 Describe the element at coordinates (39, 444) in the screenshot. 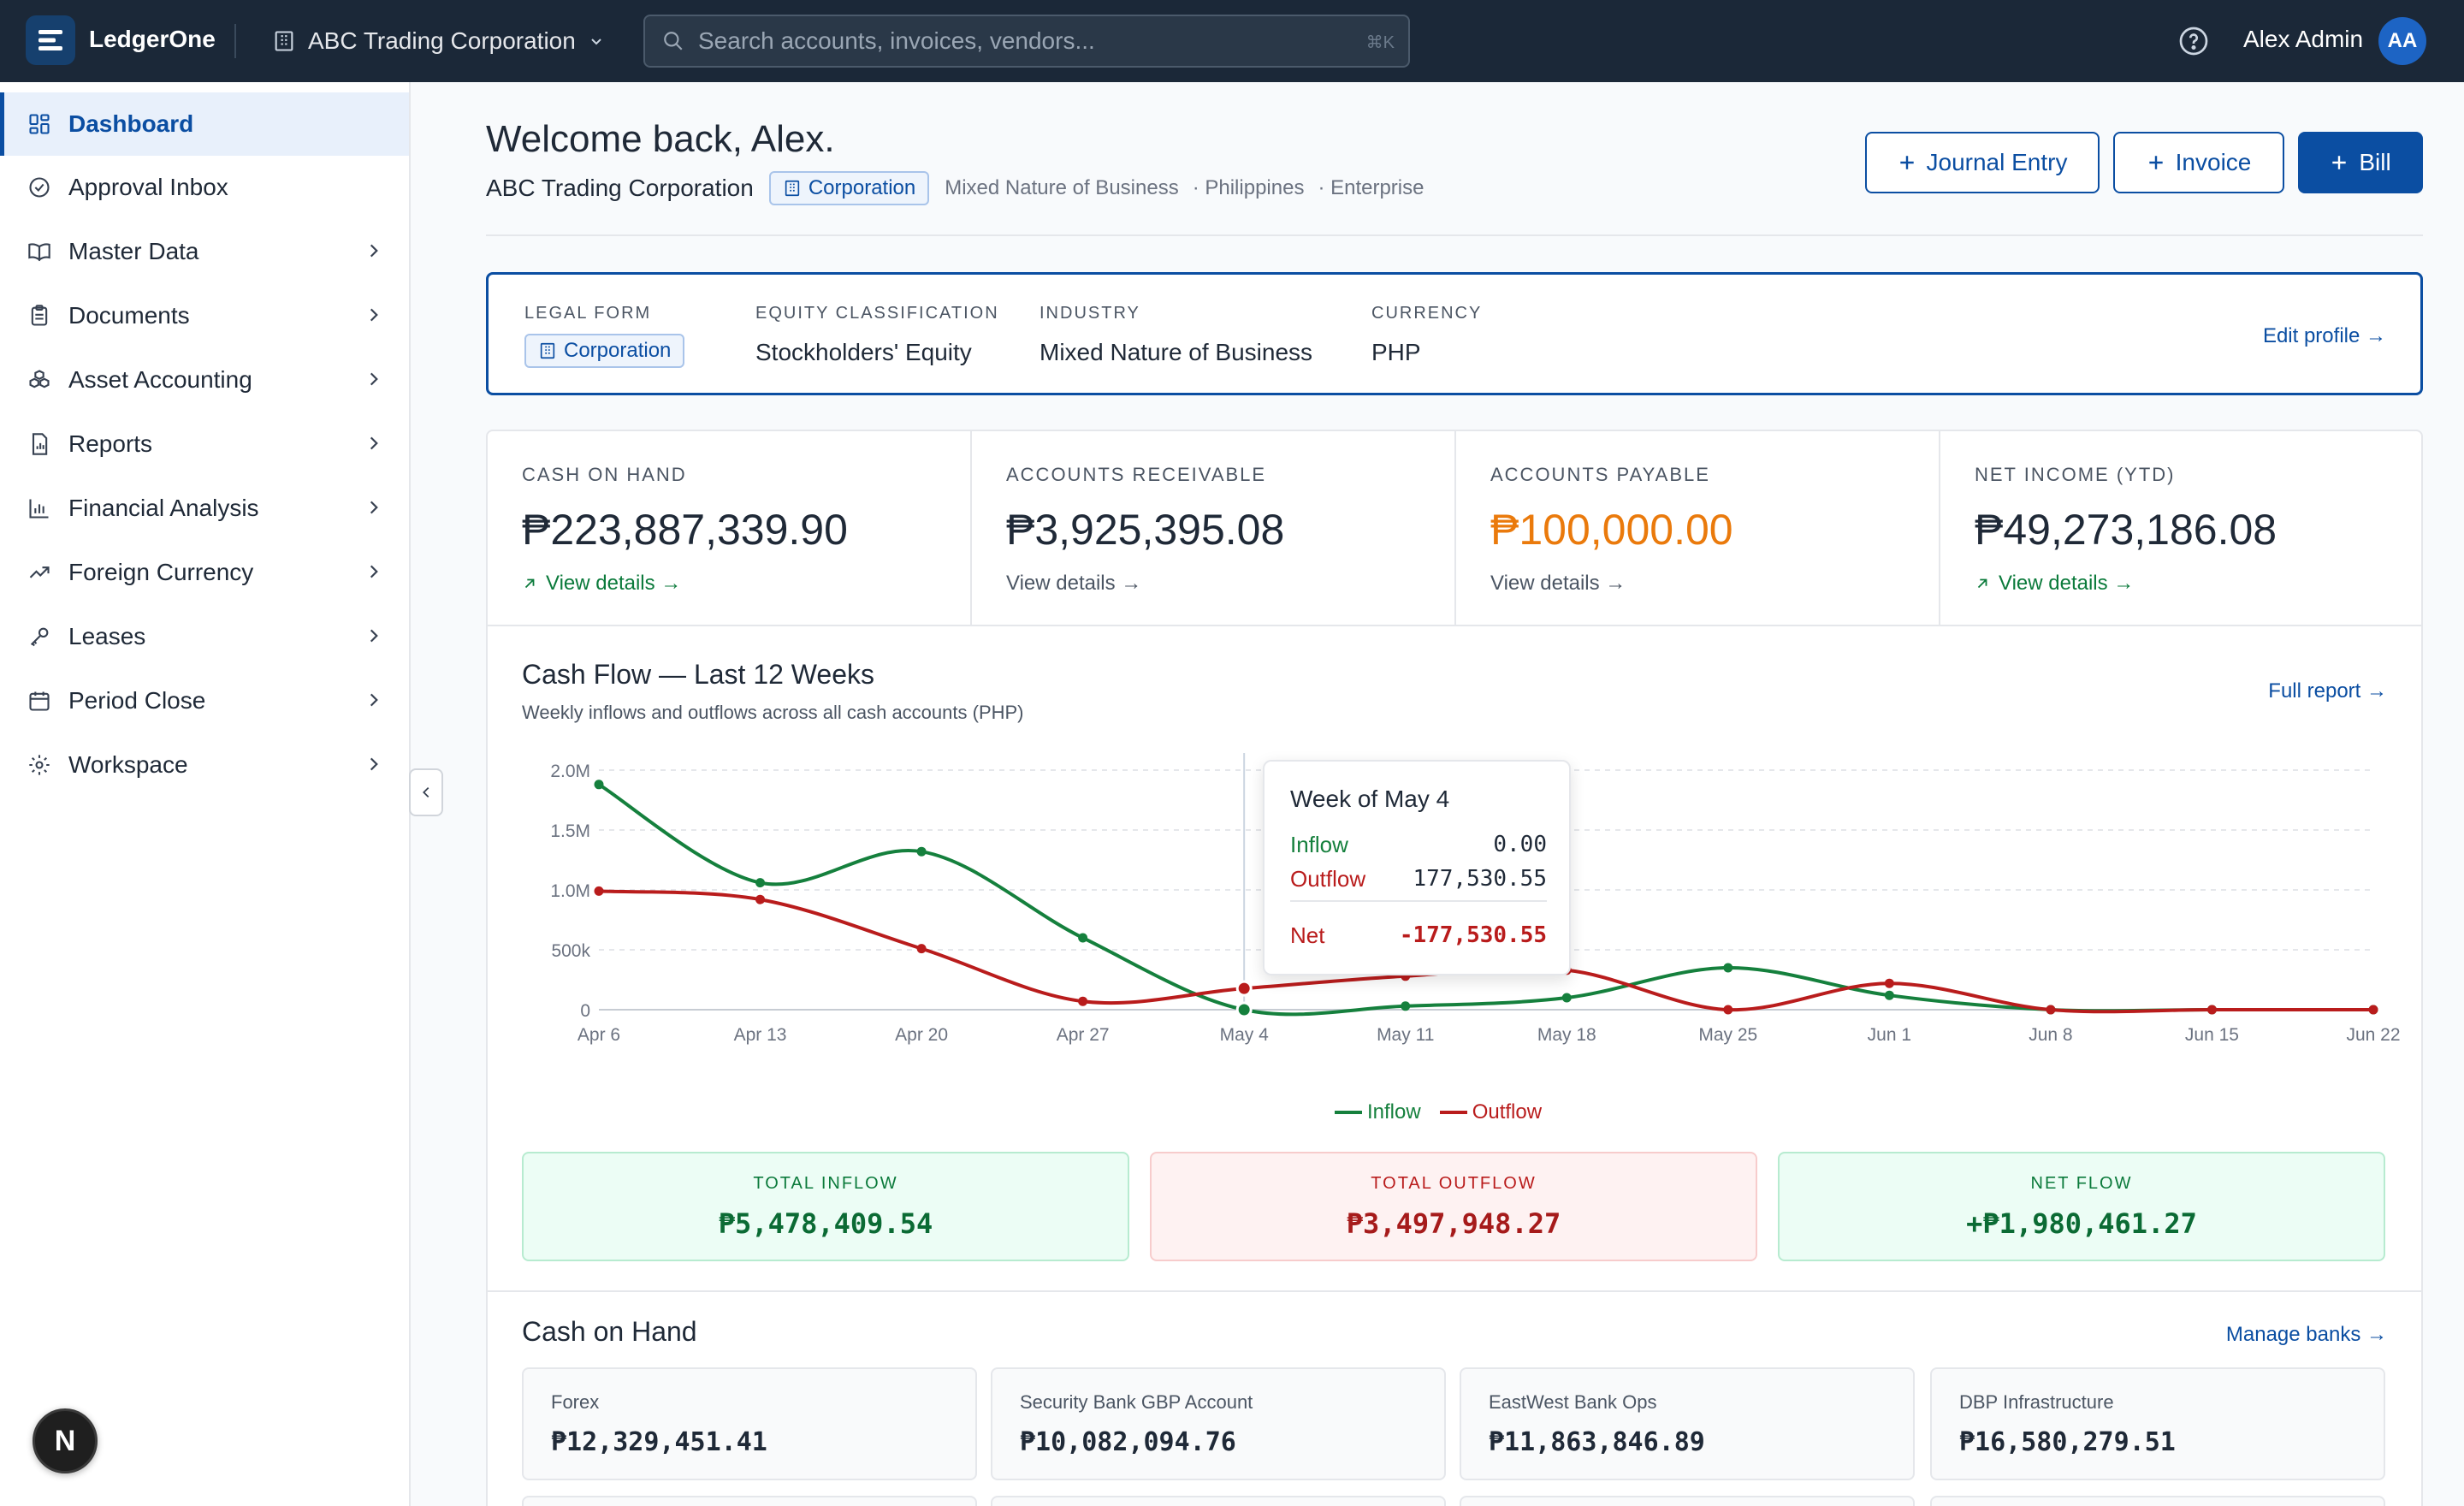

I see `report-icon` at that location.